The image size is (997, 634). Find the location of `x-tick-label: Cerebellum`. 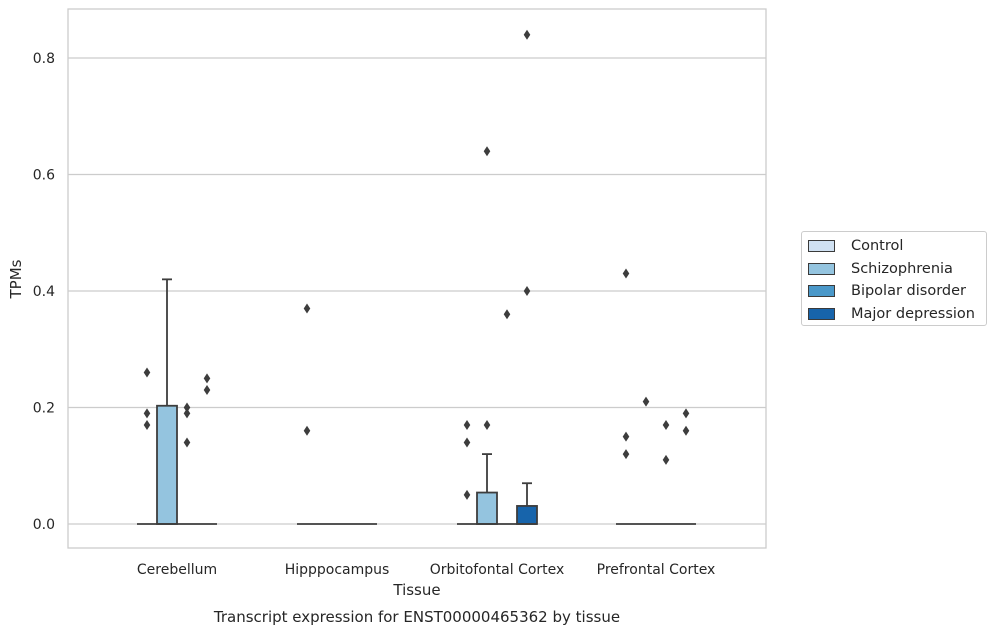

x-tick-label: Cerebellum is located at coordinates (177, 570).